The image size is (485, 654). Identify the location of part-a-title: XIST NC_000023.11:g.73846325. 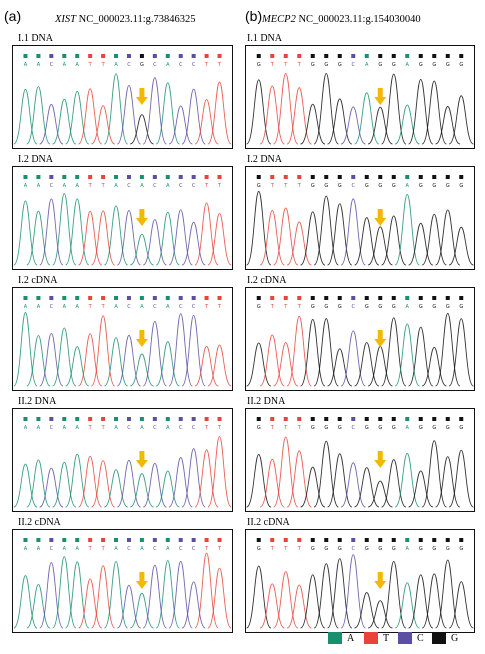
(125, 19).